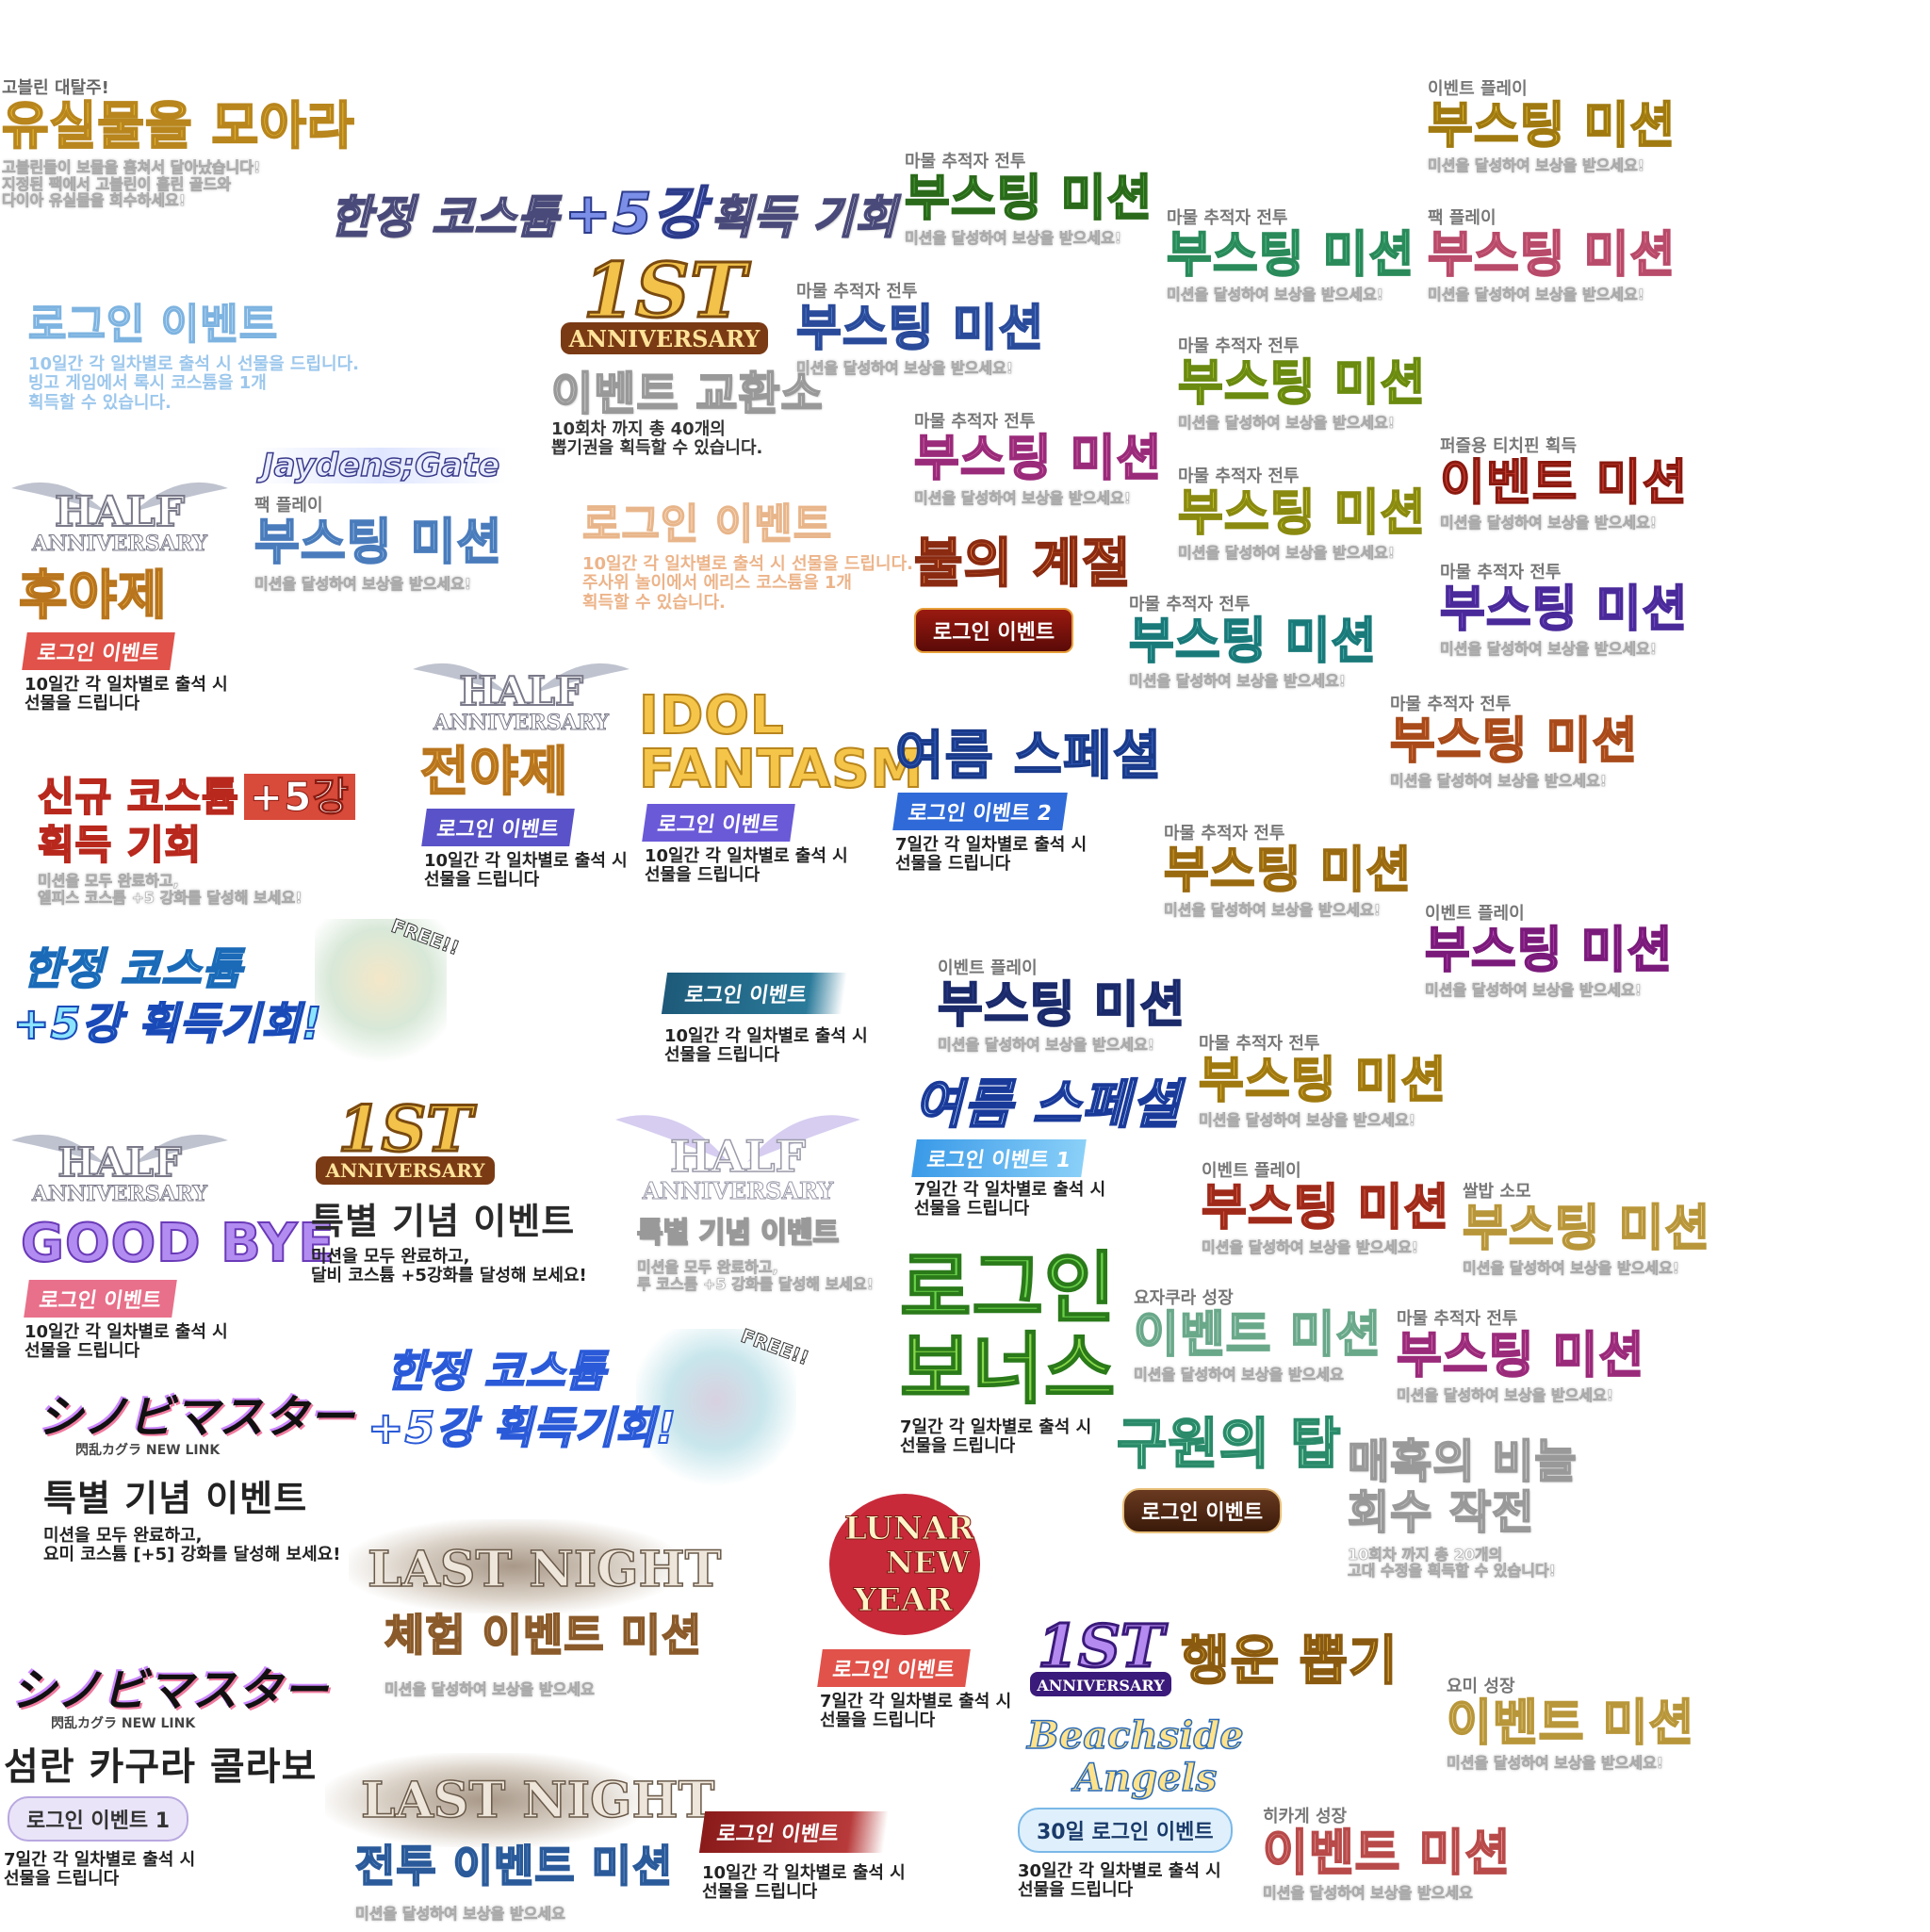  What do you see at coordinates (1257, 1336) in the screenshot?
I see `youjyu-title: 이벤트 미션` at bounding box center [1257, 1336].